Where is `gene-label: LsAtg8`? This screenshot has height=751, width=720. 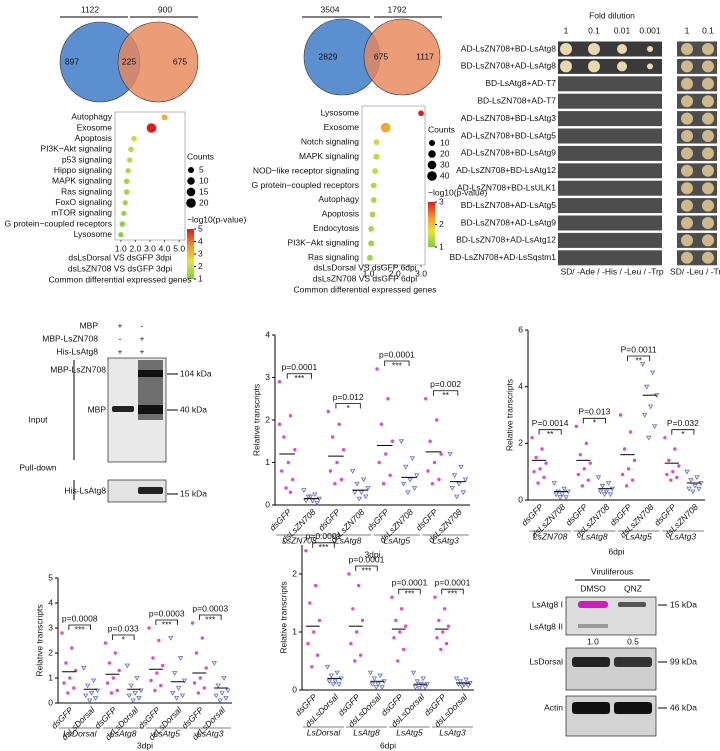 gene-label: LsAtg8 is located at coordinates (594, 536).